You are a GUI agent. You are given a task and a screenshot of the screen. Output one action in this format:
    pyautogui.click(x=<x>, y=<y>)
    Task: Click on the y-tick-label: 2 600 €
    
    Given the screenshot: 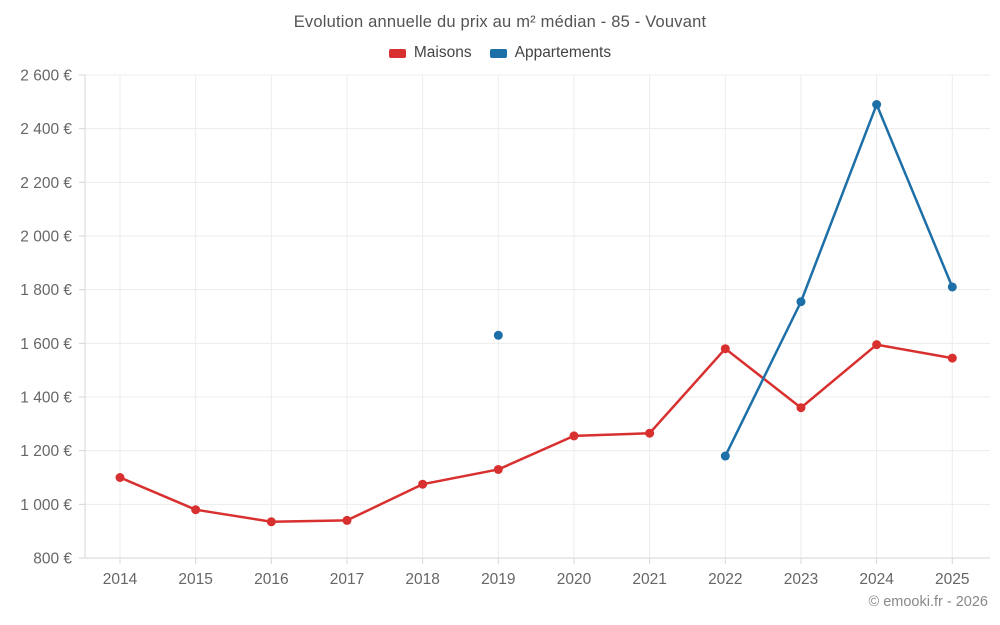 What is the action you would take?
    pyautogui.click(x=46, y=76)
    